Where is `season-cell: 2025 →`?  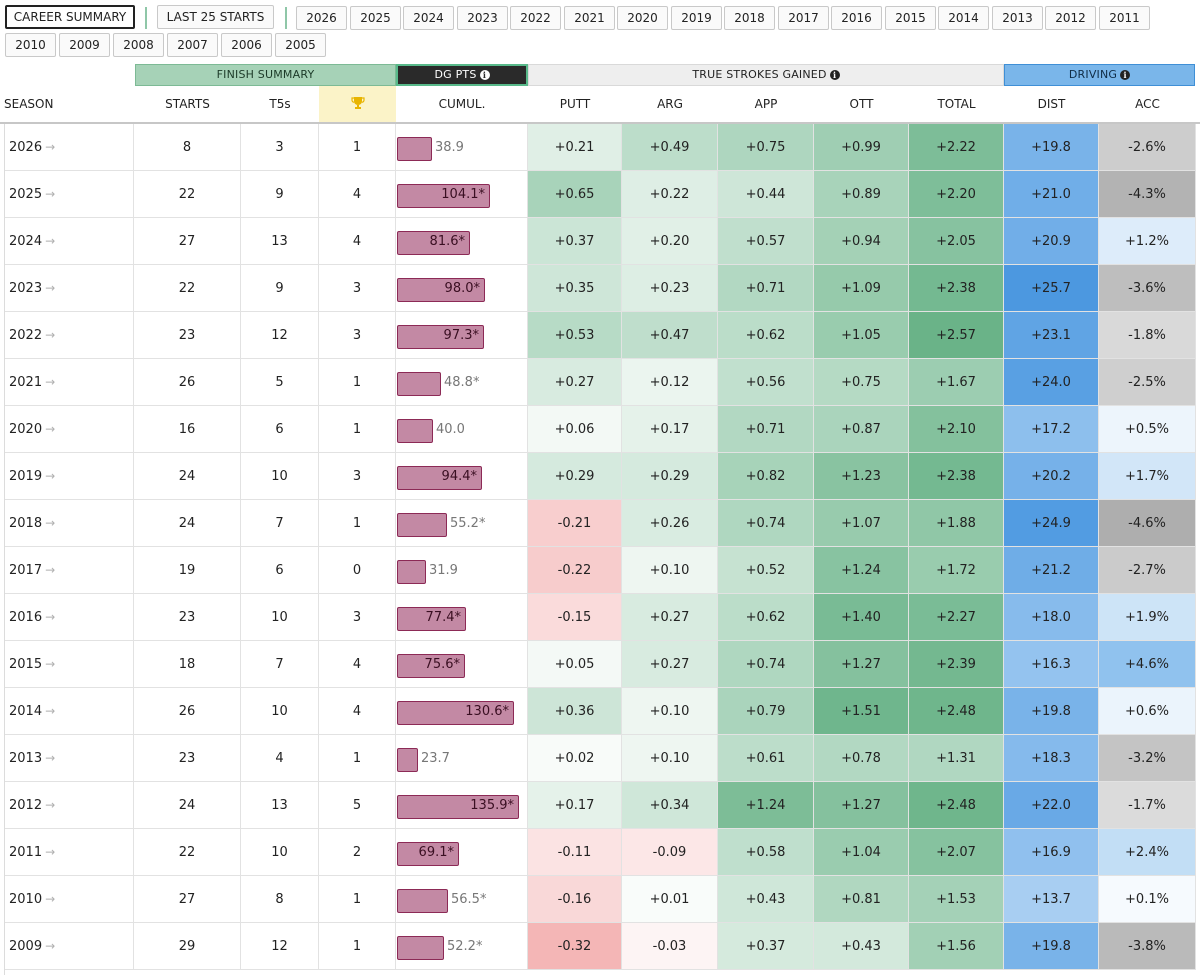 season-cell: 2025 → is located at coordinates (69, 194).